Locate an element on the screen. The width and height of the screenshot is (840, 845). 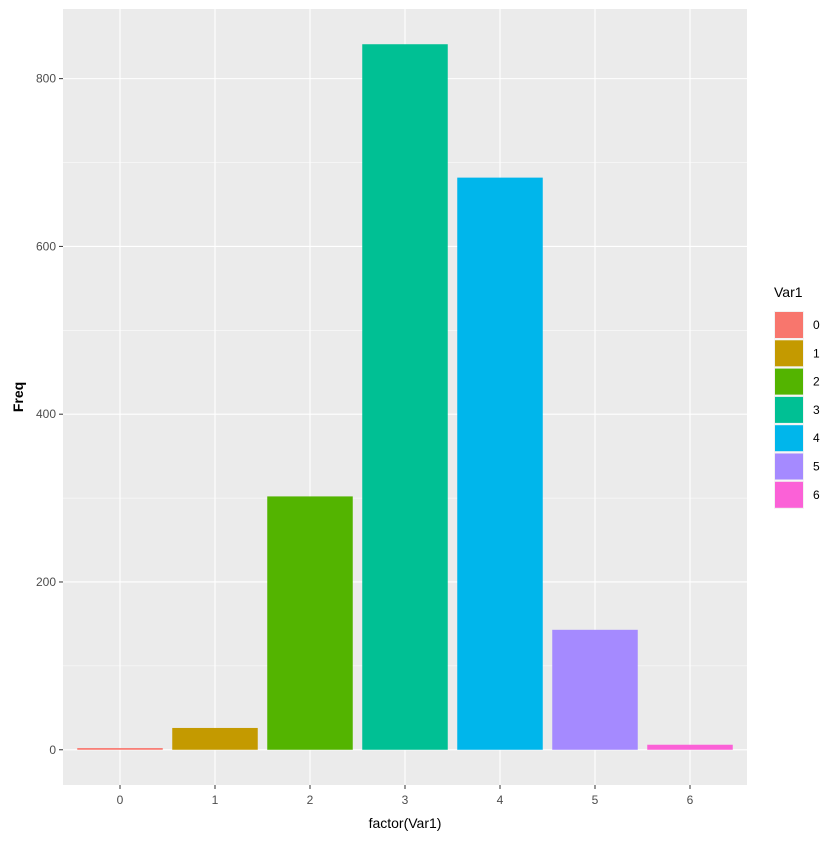
legend-label: 5 is located at coordinates (816, 467).